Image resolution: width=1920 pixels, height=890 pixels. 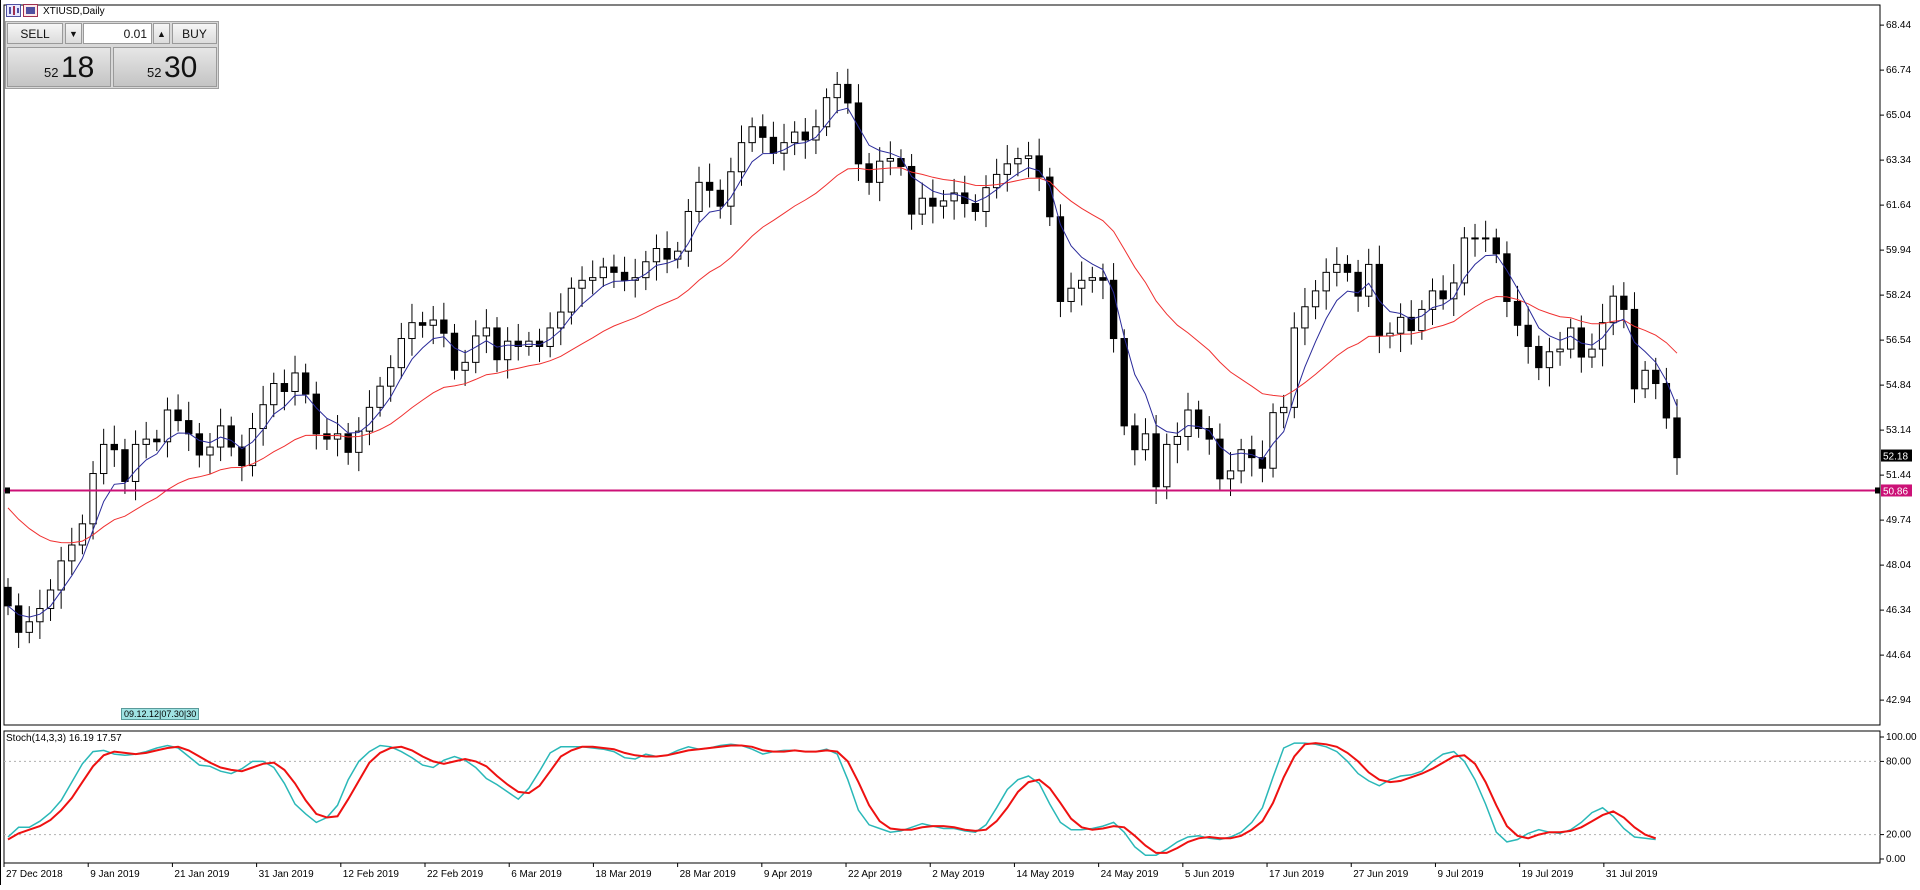 I want to click on date-axis-label: 18 Mar 2019, so click(x=623, y=874).